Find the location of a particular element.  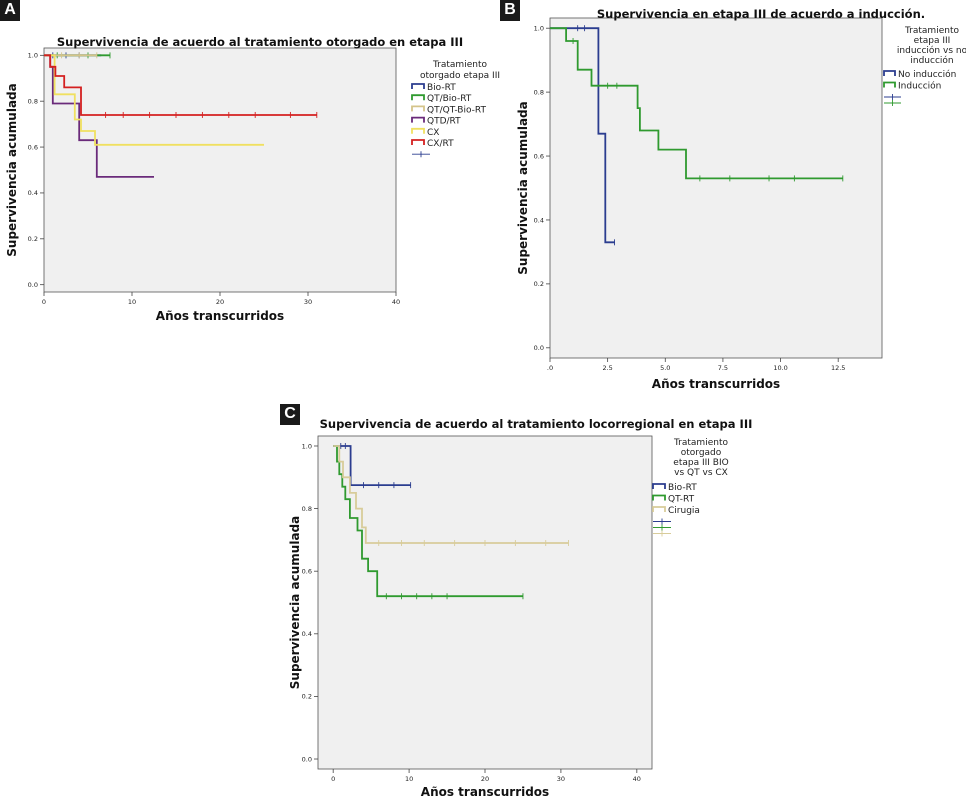

x-tick-label: 12.5 is located at coordinates (838, 368).